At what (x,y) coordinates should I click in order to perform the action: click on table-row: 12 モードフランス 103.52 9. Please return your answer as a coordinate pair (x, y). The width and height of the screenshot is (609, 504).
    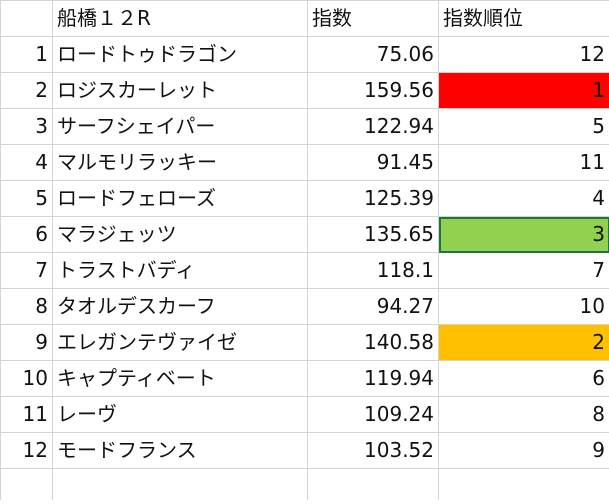
    Looking at the image, I should click on (304, 450).